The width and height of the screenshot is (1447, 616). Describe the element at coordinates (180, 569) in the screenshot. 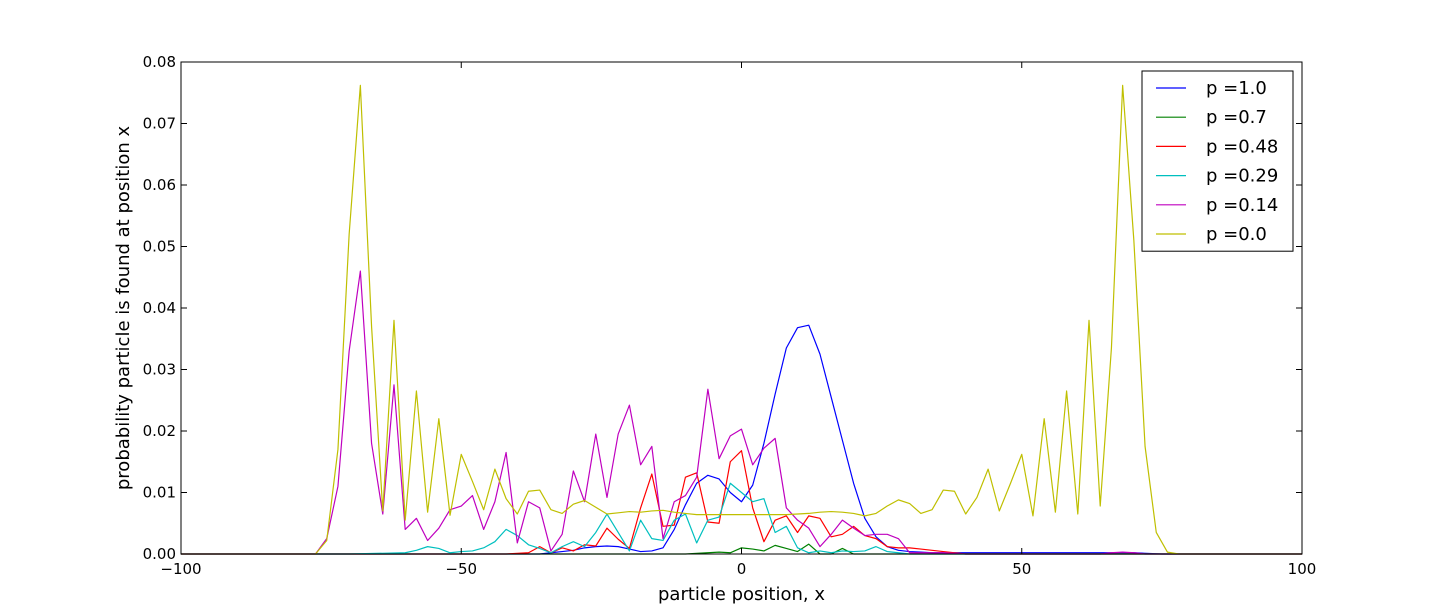

I see `x-tick-label: −100` at that location.